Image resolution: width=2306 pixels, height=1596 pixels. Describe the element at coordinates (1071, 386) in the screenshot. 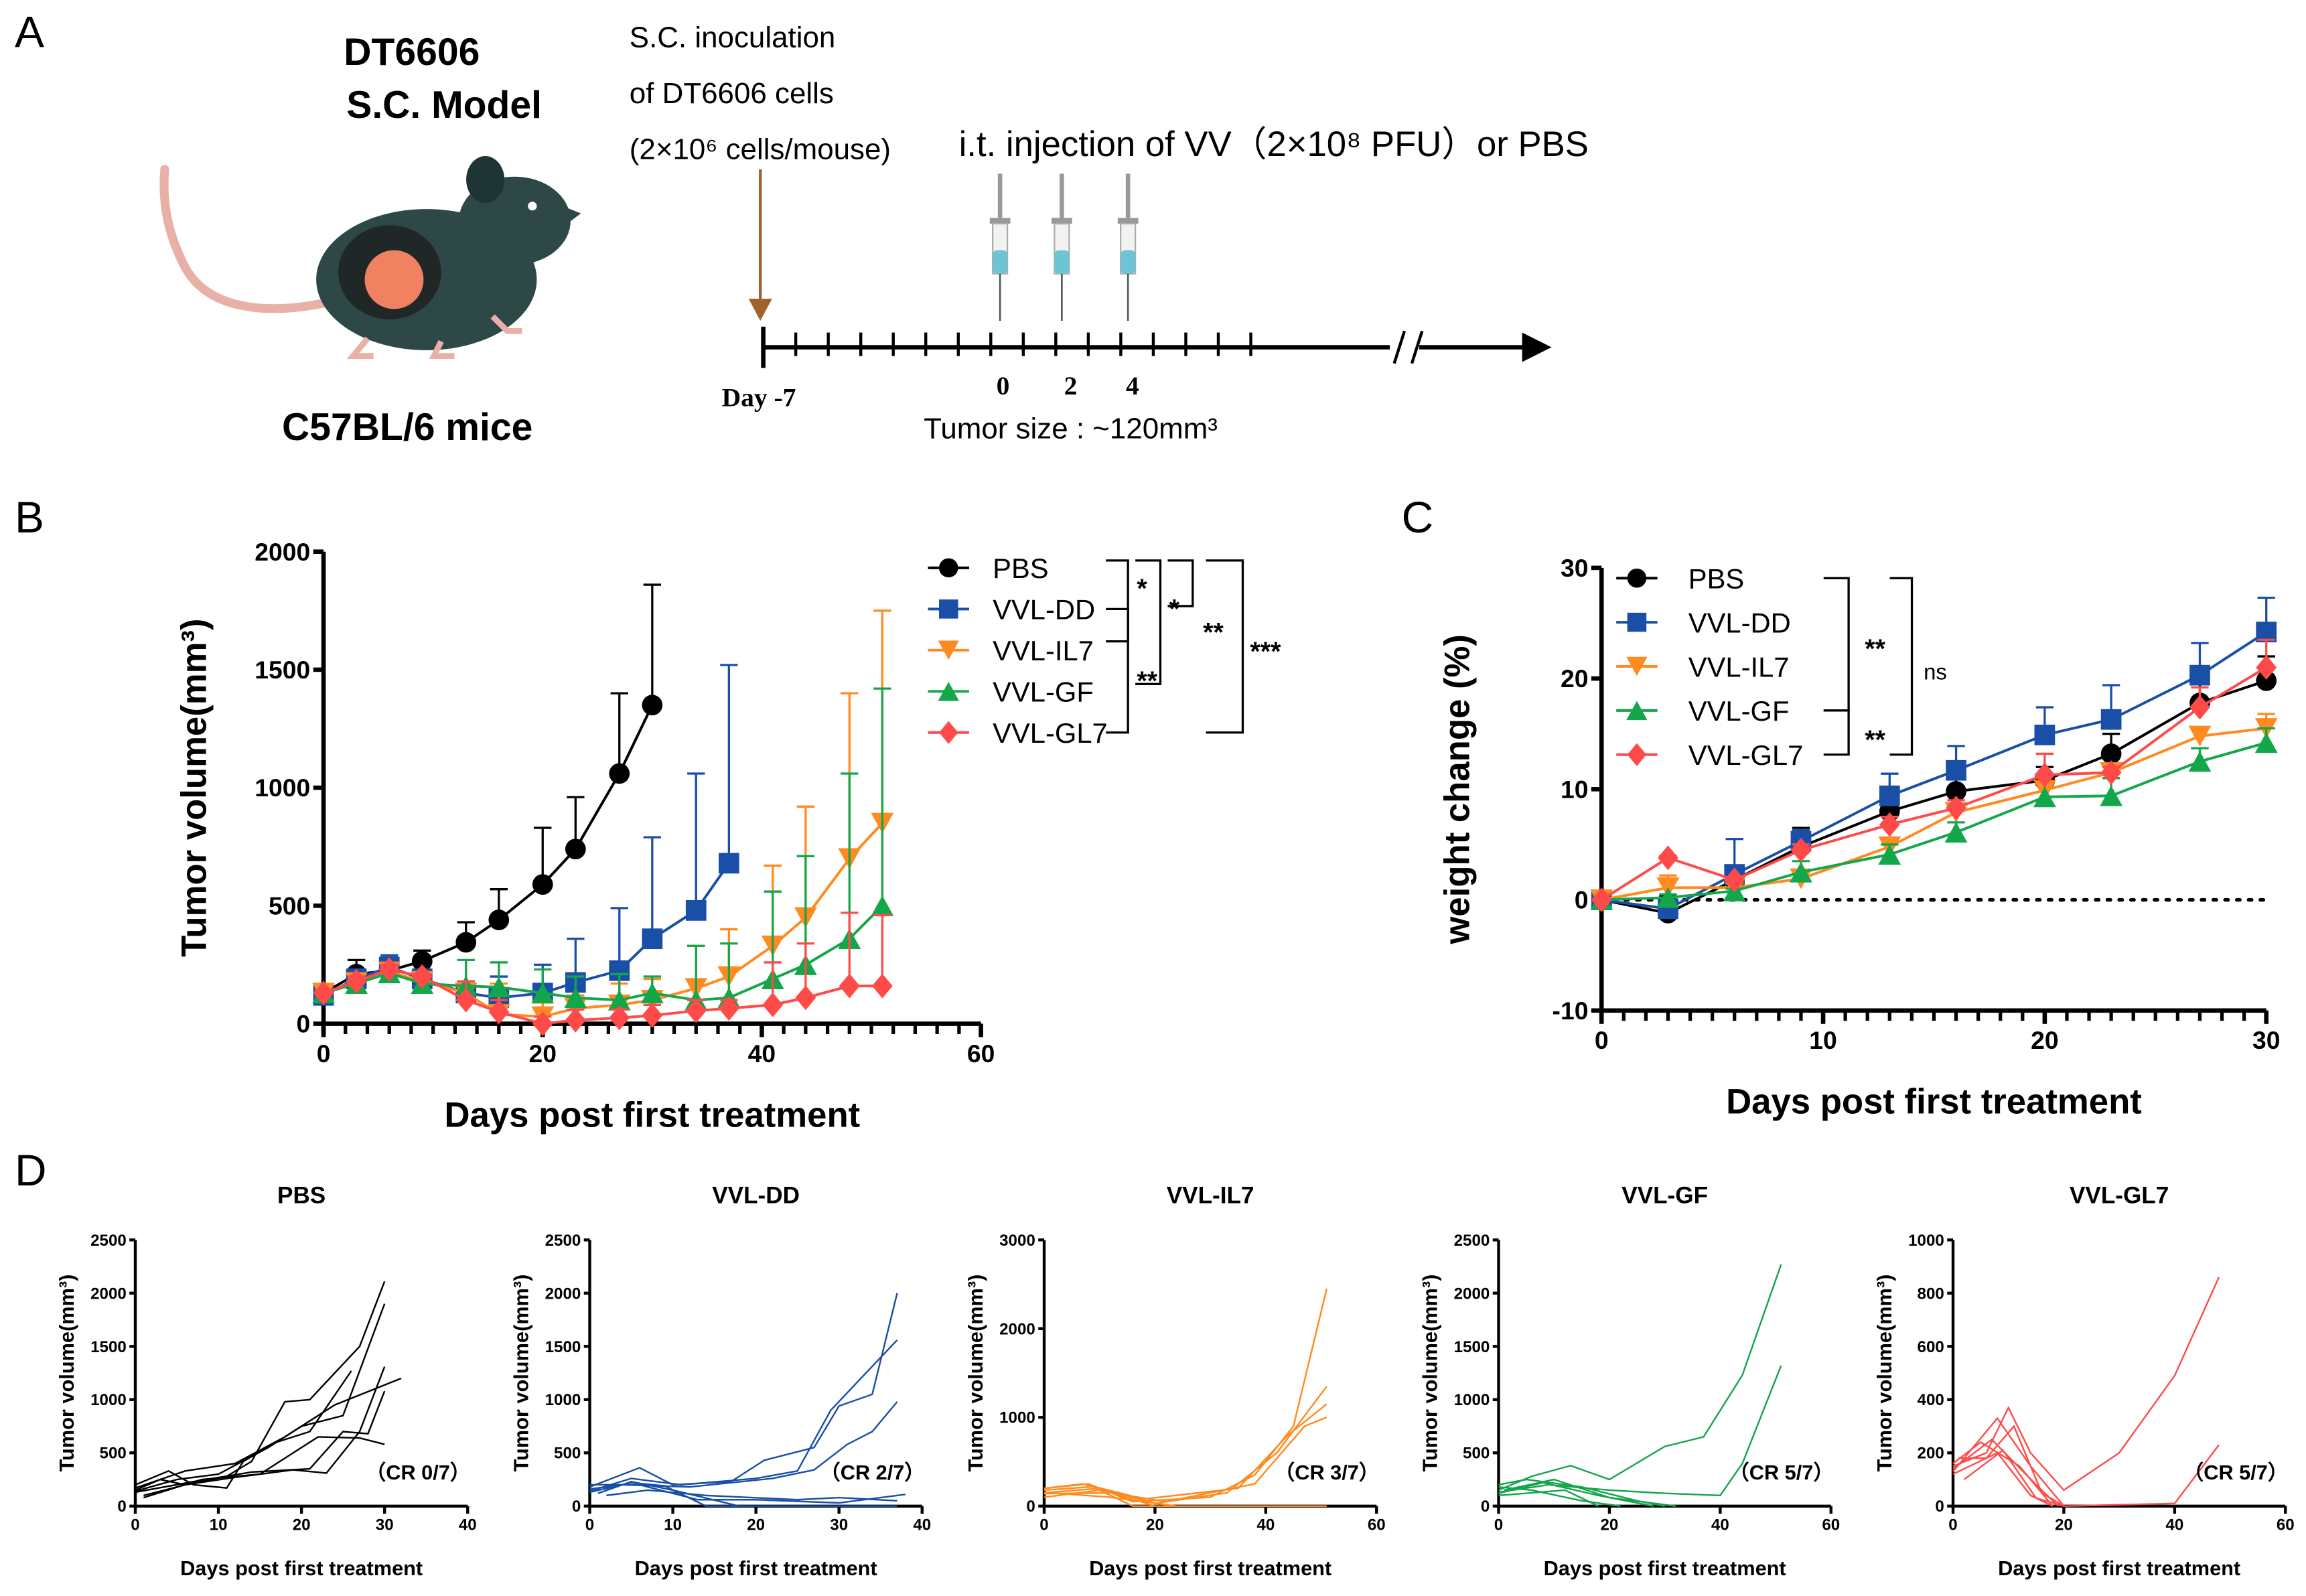

I see `timeline-day-2: 2` at that location.